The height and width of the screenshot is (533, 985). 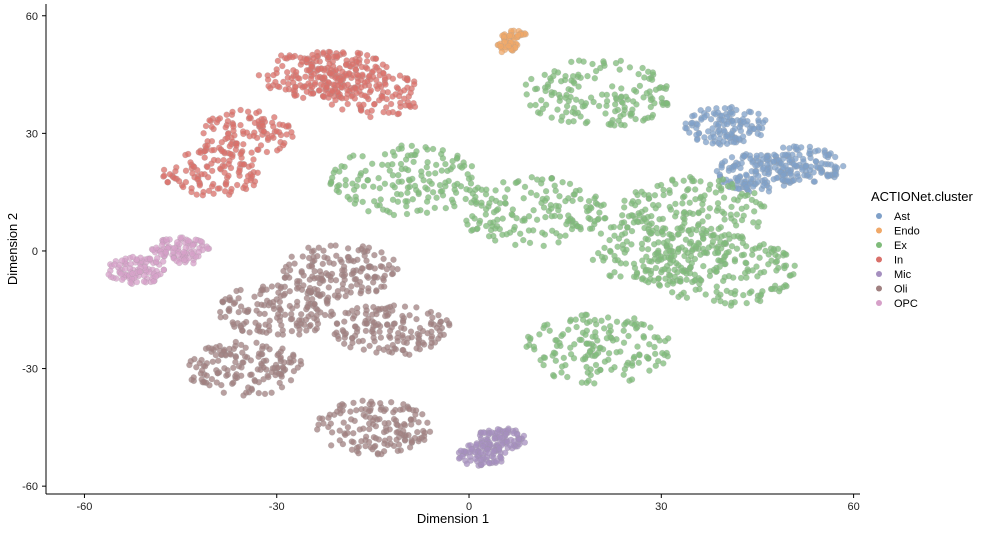 What do you see at coordinates (471, 449) in the screenshot?
I see `point-mic` at bounding box center [471, 449].